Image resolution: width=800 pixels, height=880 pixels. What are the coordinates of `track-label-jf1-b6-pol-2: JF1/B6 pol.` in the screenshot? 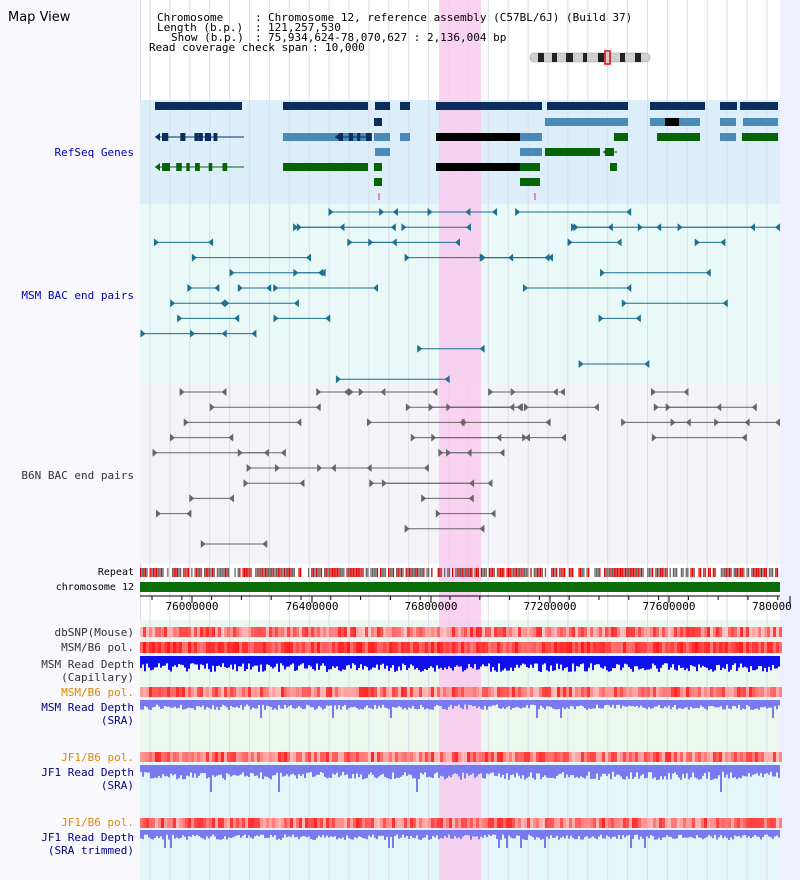 It's located at (97, 822).